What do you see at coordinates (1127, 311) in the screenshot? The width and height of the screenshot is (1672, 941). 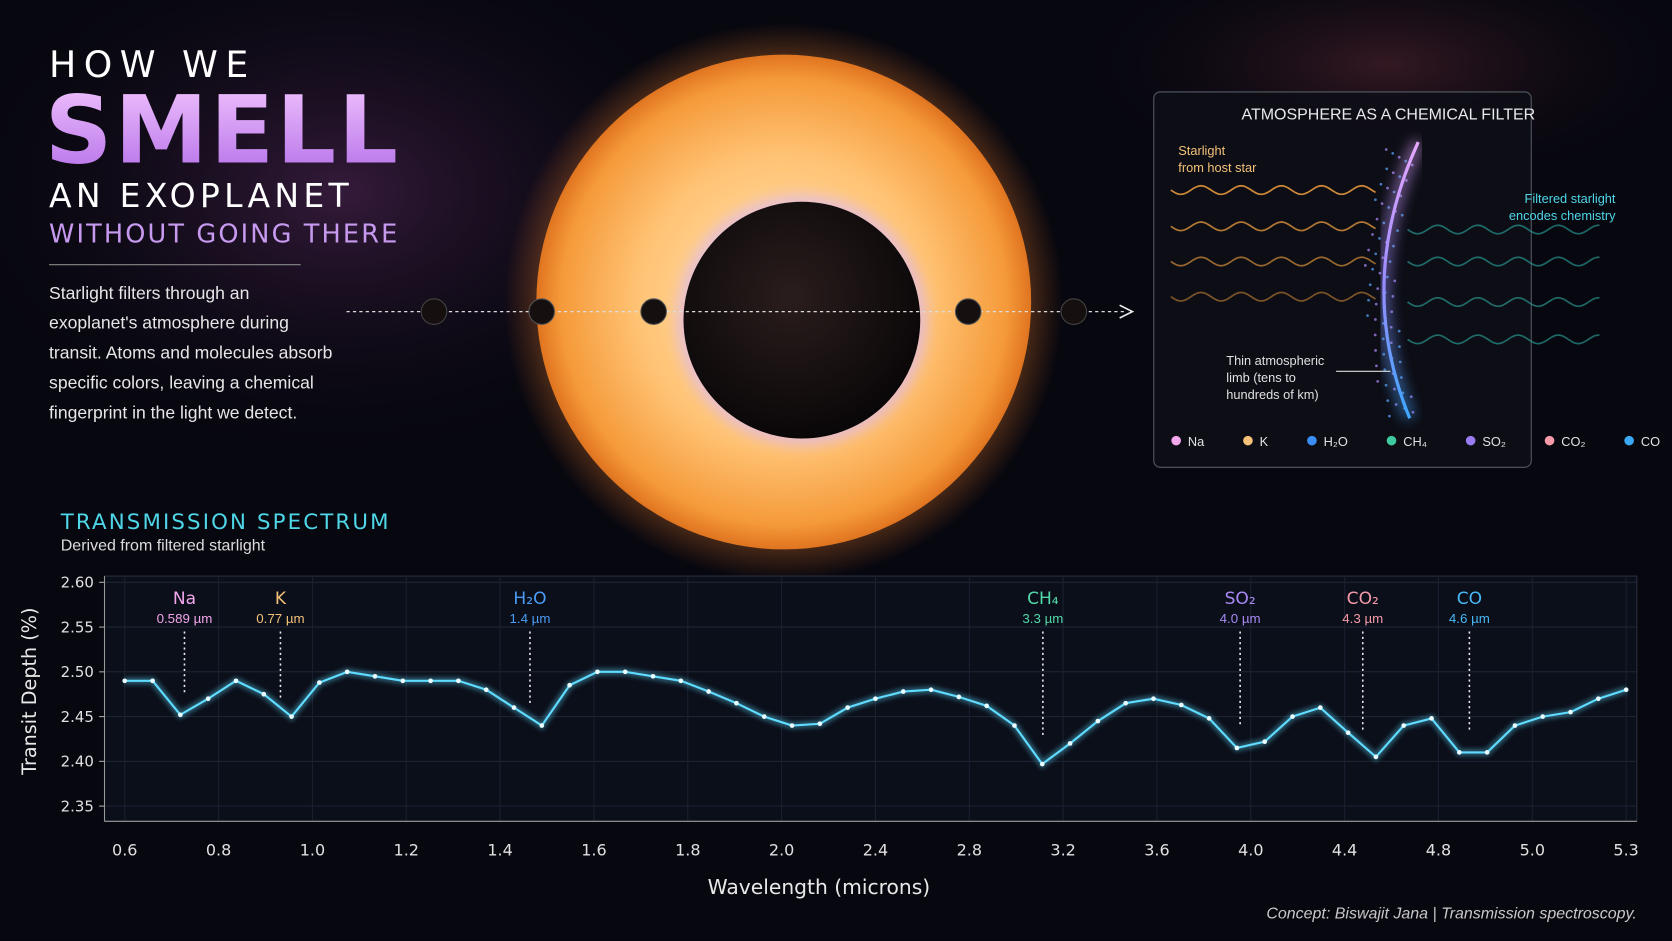 I see `transit-arrow` at bounding box center [1127, 311].